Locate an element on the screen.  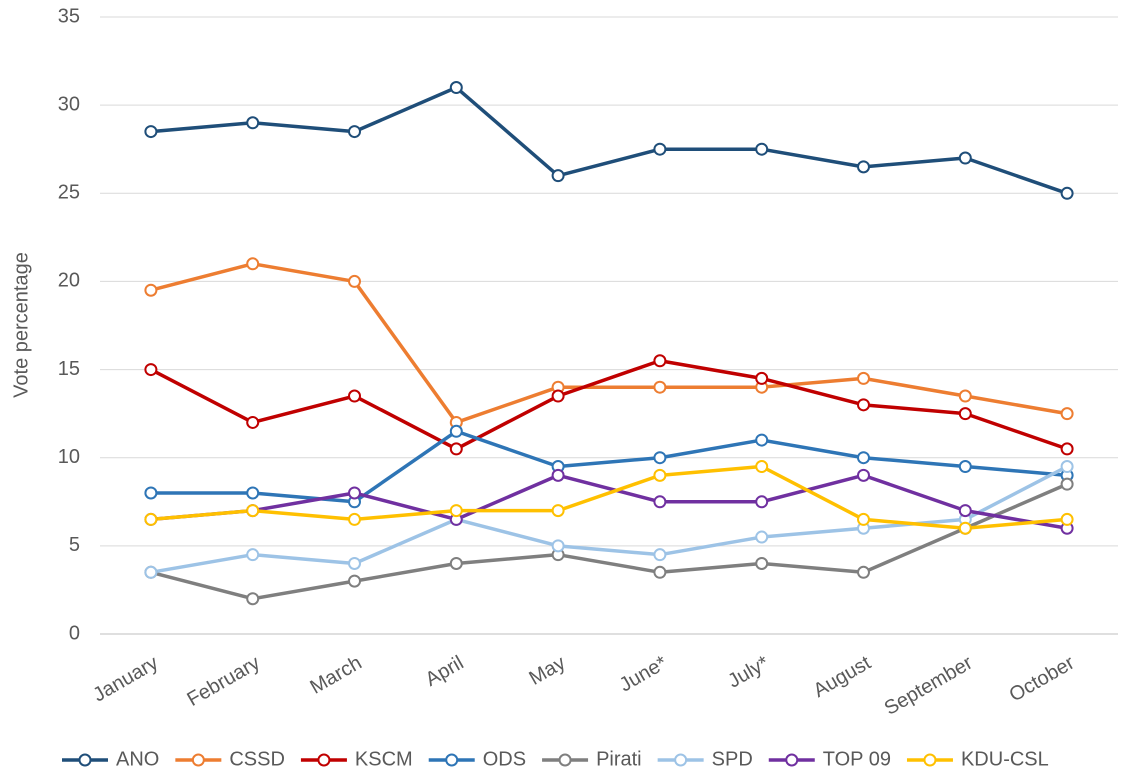
legend-item: ANO is located at coordinates (110, 759).